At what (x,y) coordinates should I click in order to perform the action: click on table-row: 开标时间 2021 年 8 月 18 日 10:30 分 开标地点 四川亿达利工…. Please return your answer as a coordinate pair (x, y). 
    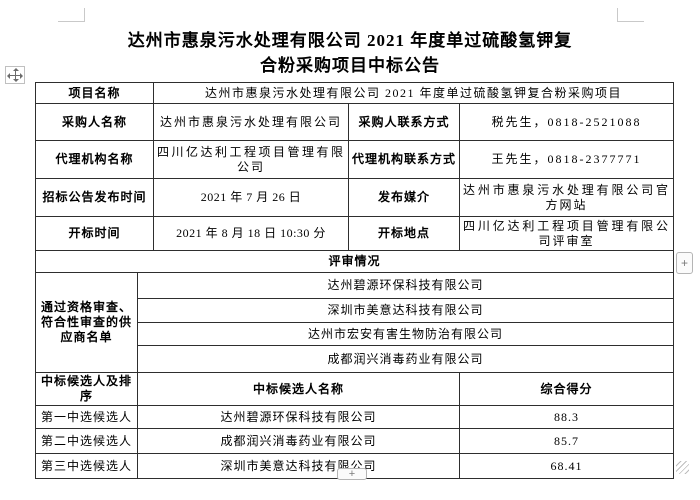
    Looking at the image, I should click on (354, 233).